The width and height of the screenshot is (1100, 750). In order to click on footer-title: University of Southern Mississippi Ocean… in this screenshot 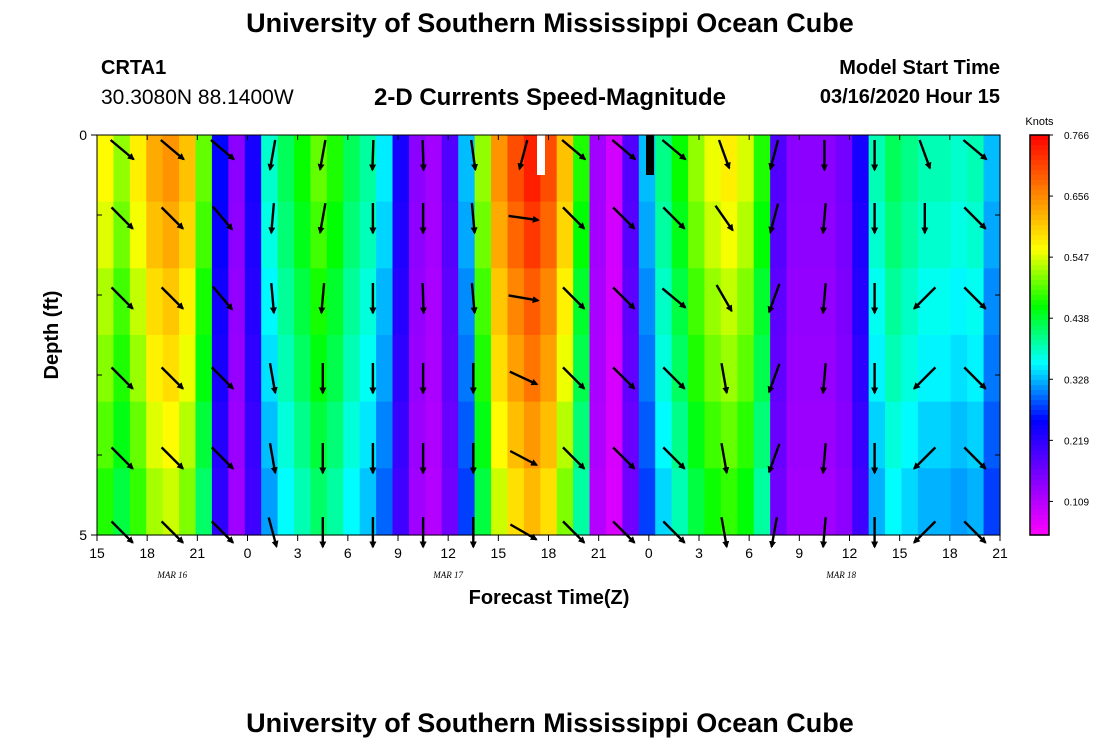, I will do `click(550, 723)`.